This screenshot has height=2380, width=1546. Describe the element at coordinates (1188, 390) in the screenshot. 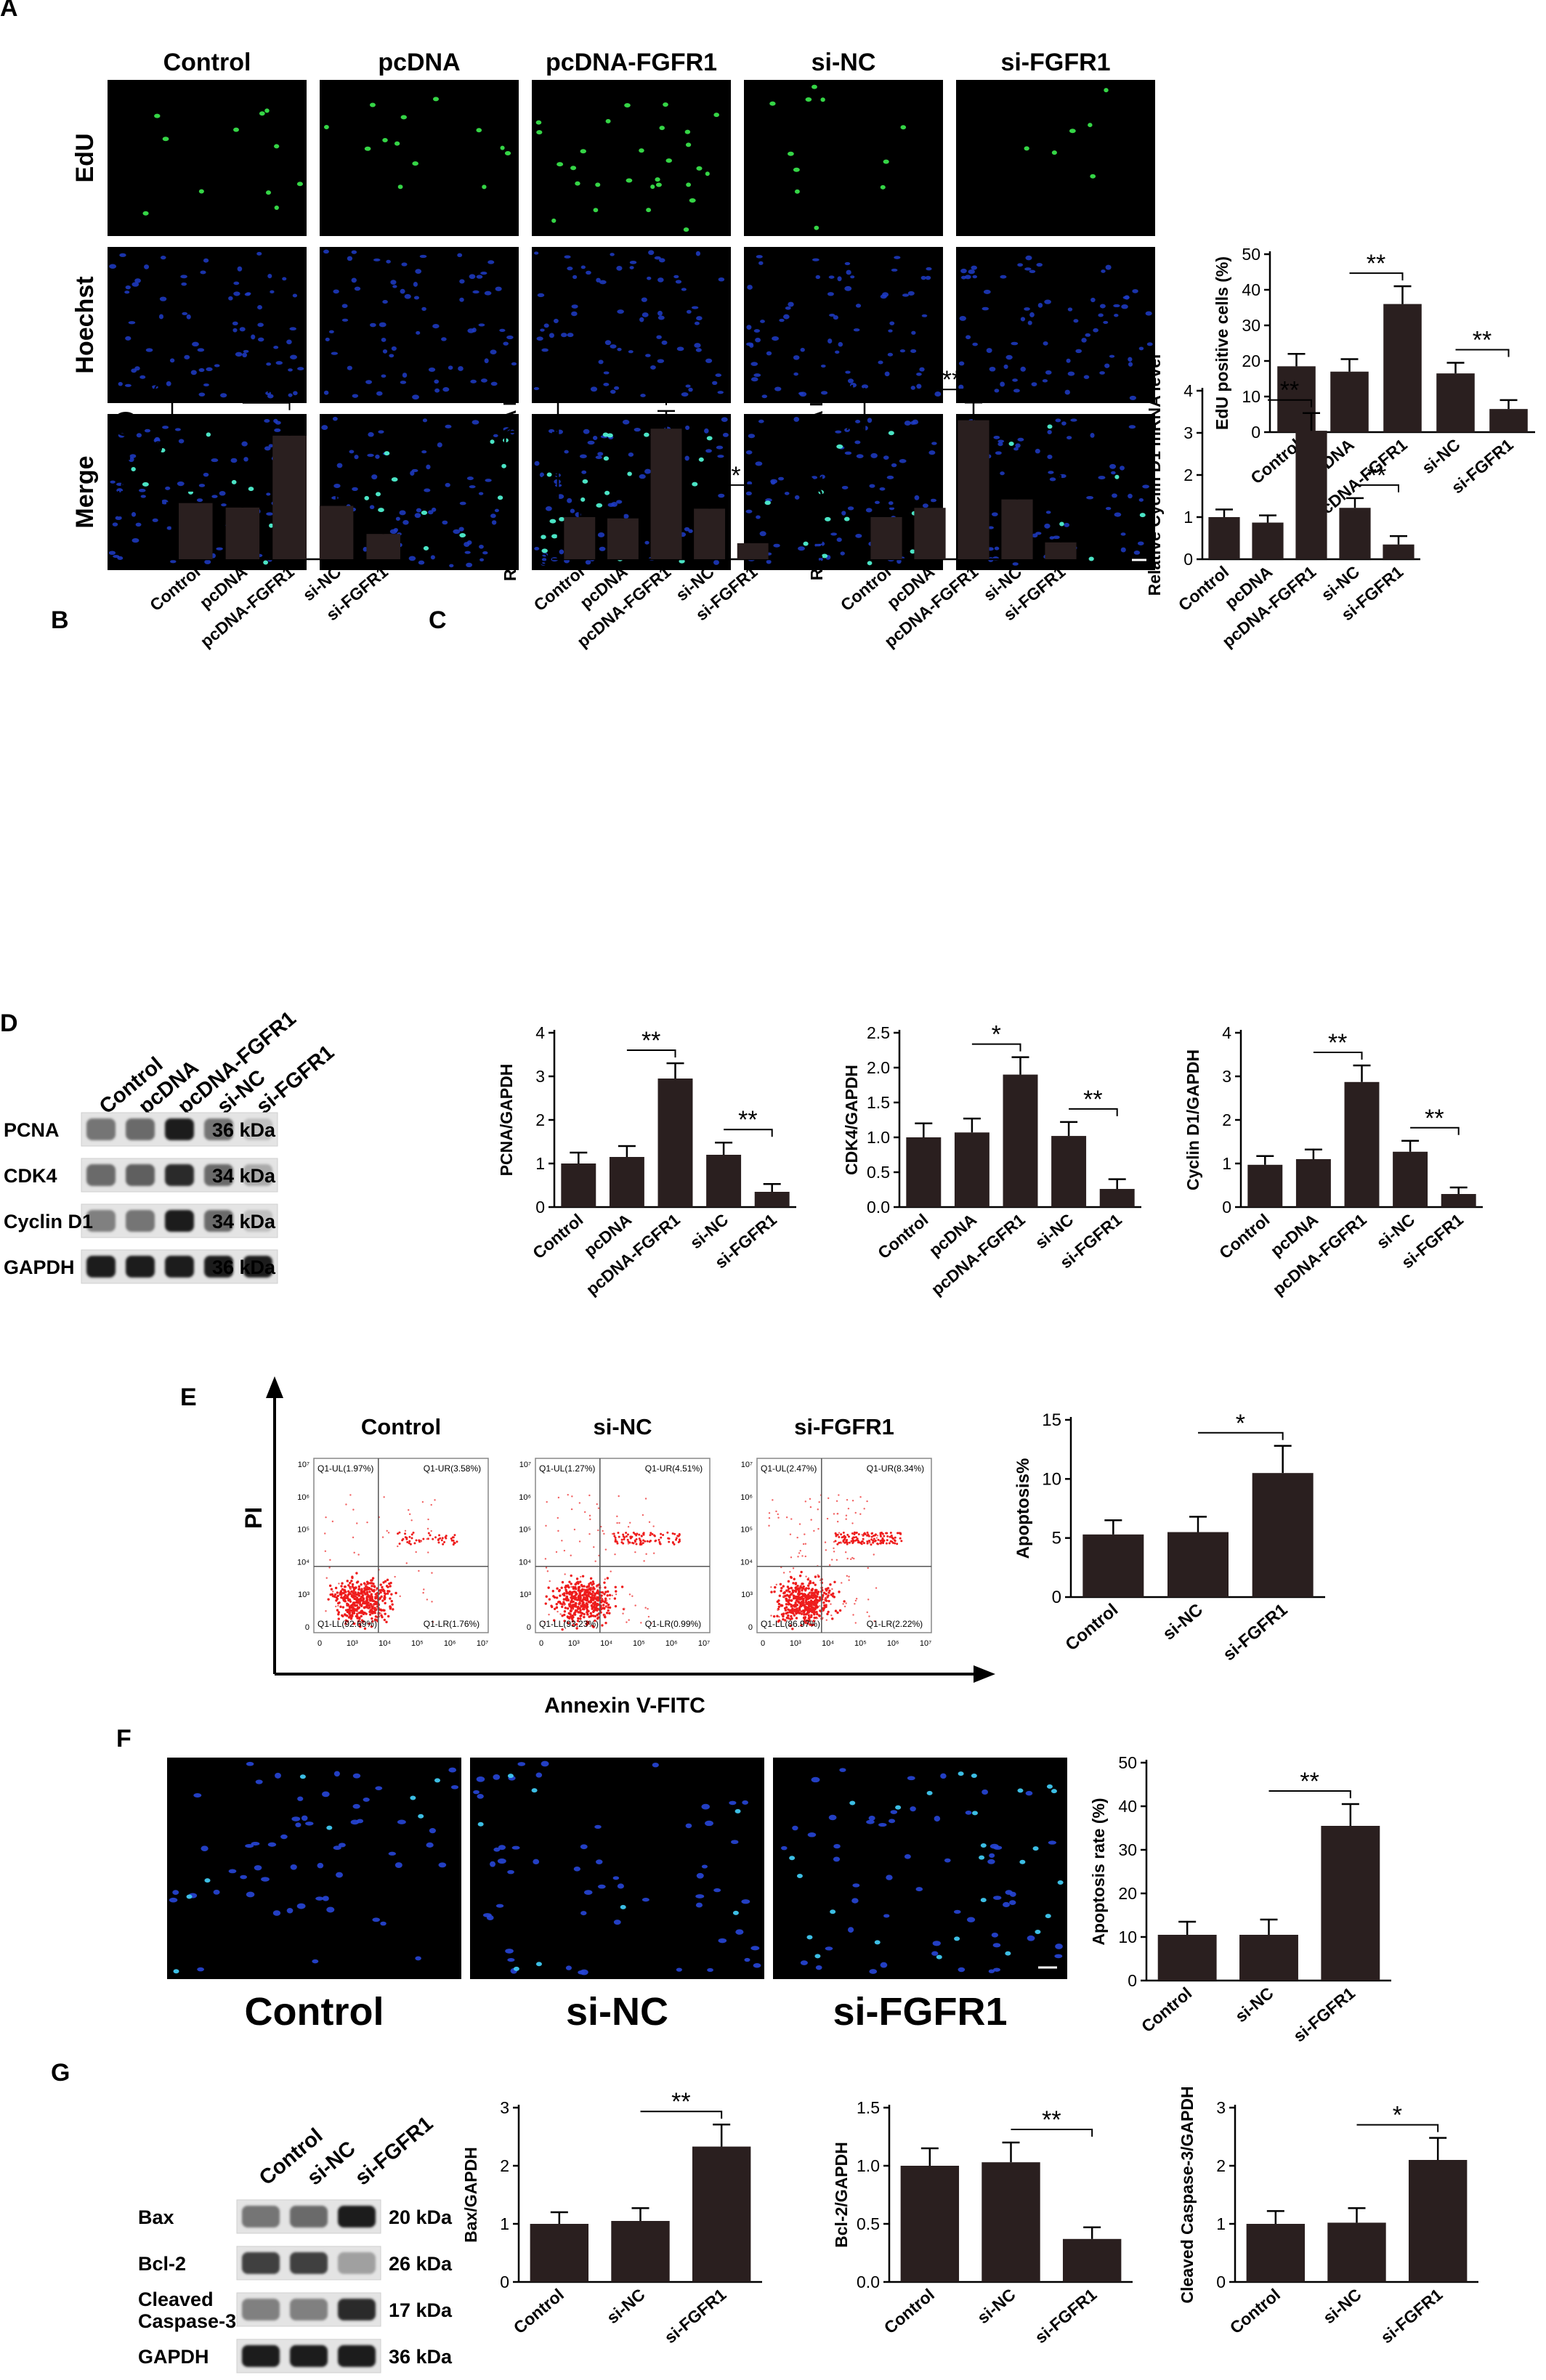

I see `y-tick-label: 4` at that location.